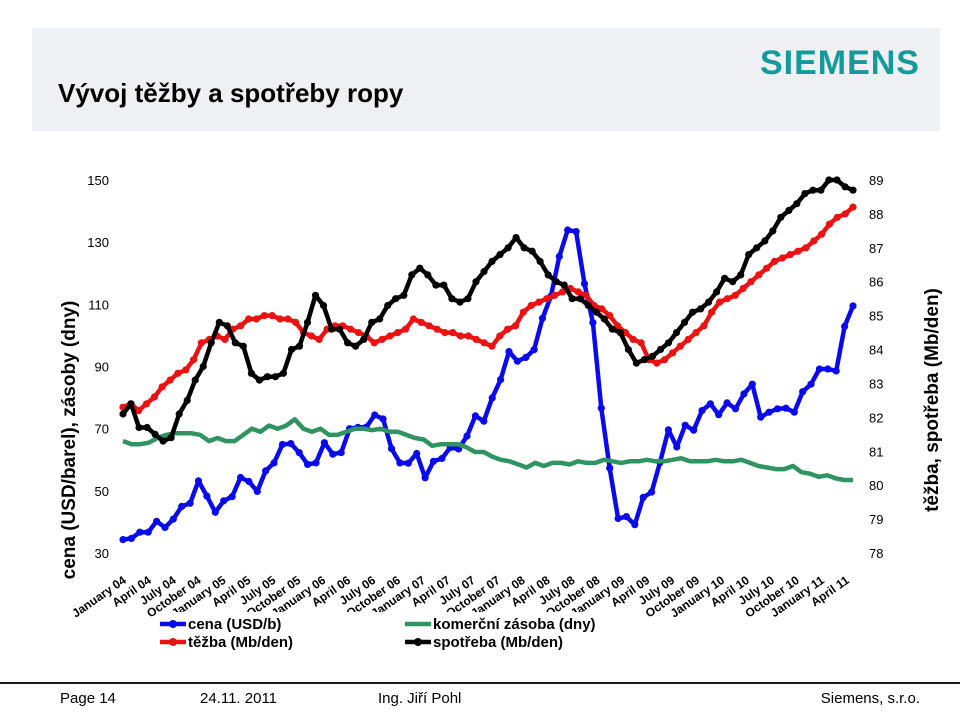 The height and width of the screenshot is (720, 960). I want to click on y2-tick-label: 87, so click(876, 248).